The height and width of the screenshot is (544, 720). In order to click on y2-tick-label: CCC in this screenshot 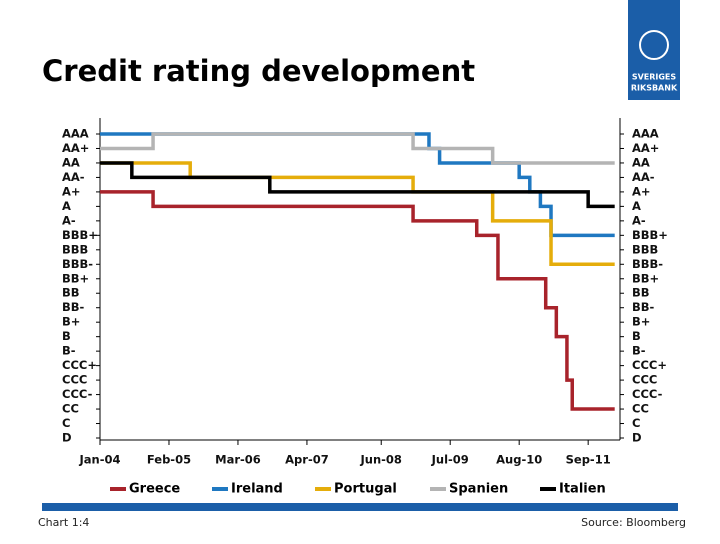, I will do `click(644, 380)`.